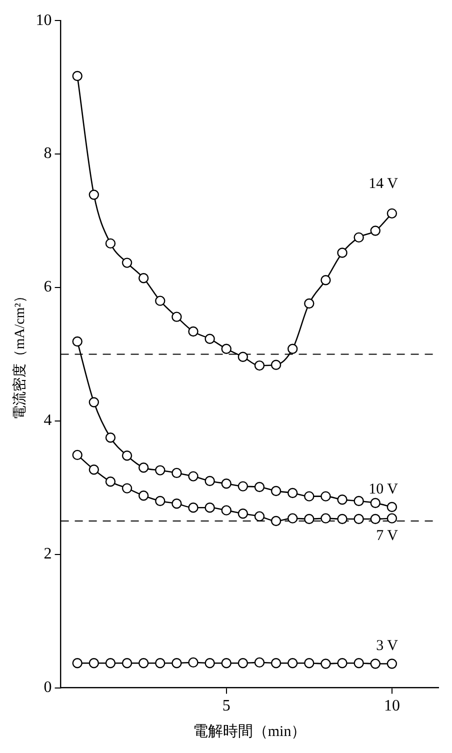  I want to click on series-label: 10 V, so click(383, 489).